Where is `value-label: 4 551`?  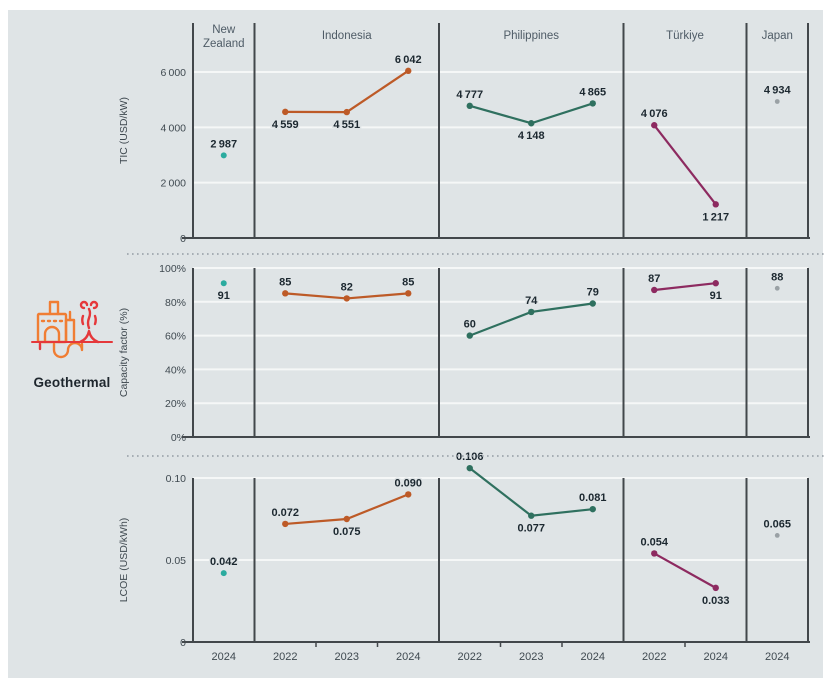
value-label: 4 551 is located at coordinates (346, 125).